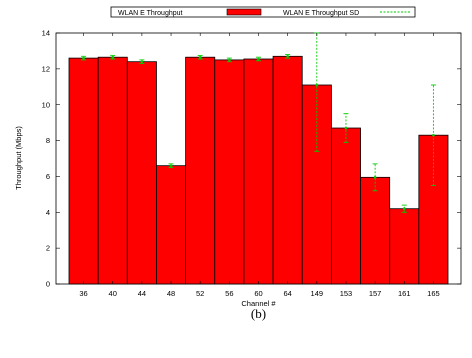  I want to click on y-tick-label-14: 14, so click(46, 33).